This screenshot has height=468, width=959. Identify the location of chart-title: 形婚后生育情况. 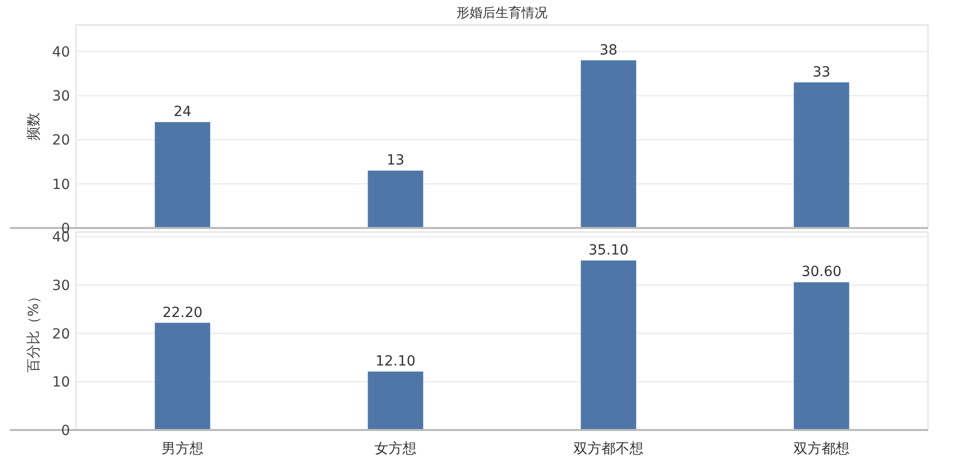
(502, 13).